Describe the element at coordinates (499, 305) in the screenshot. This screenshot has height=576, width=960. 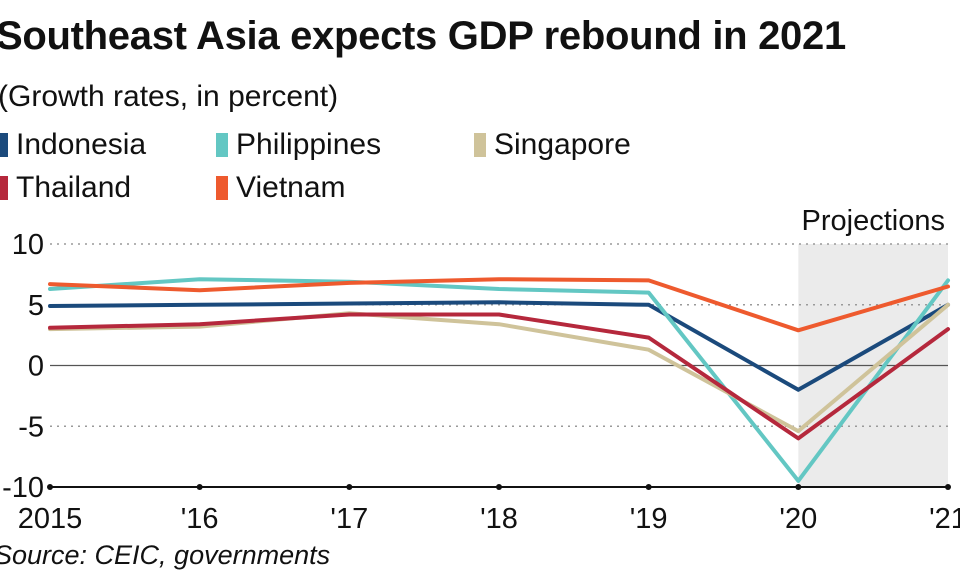
I see `series-line-vietnam` at that location.